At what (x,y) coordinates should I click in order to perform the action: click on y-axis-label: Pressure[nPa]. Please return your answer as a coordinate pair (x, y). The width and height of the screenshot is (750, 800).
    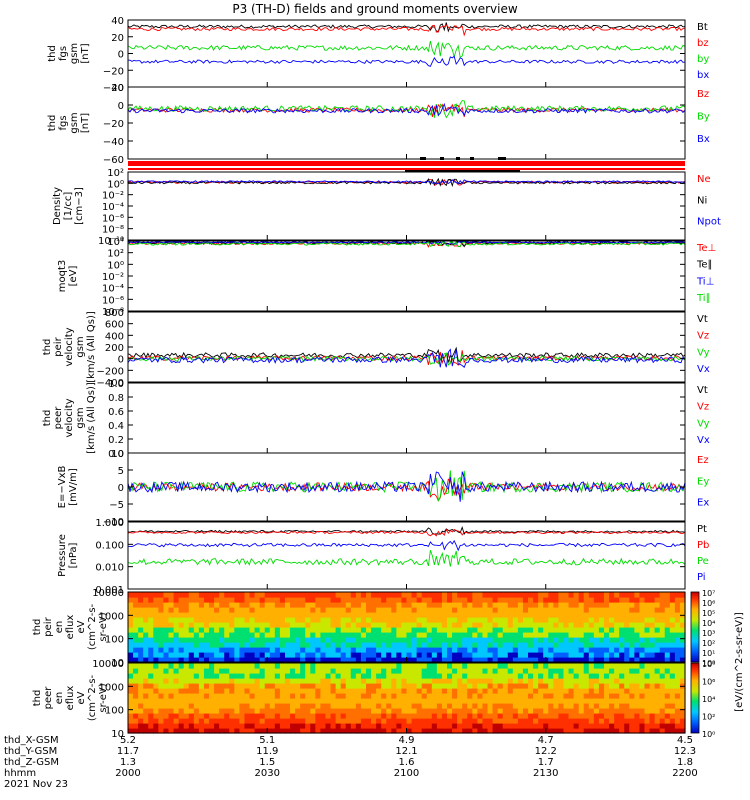
    Looking at the image, I should click on (68, 555).